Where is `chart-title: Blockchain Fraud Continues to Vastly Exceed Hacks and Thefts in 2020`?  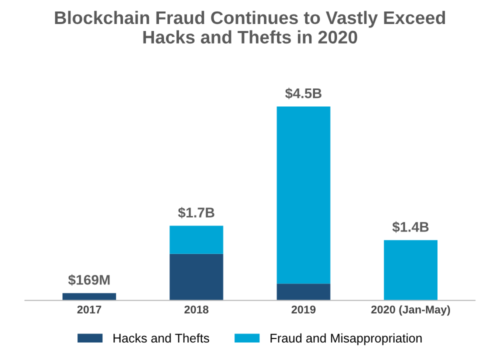
chart-title: Blockchain Fraud Continues to Vastly Exceed Hacks and Thefts in 2020 is located at coordinates (250, 27).